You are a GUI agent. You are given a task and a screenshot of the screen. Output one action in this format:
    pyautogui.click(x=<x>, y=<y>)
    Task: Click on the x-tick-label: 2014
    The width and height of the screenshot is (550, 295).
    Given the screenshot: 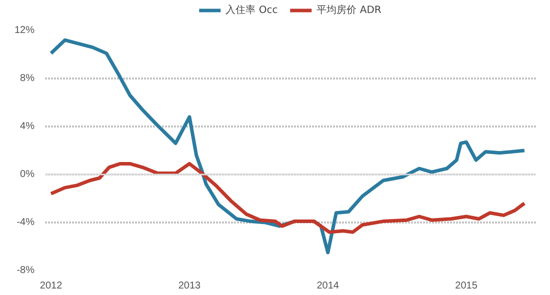 What is the action you would take?
    pyautogui.click(x=328, y=286)
    